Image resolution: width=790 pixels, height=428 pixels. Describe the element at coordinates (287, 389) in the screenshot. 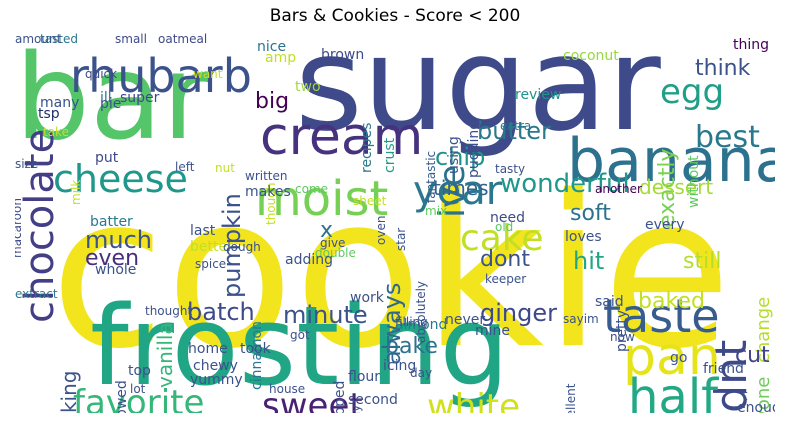

I see `word-house: house` at that location.